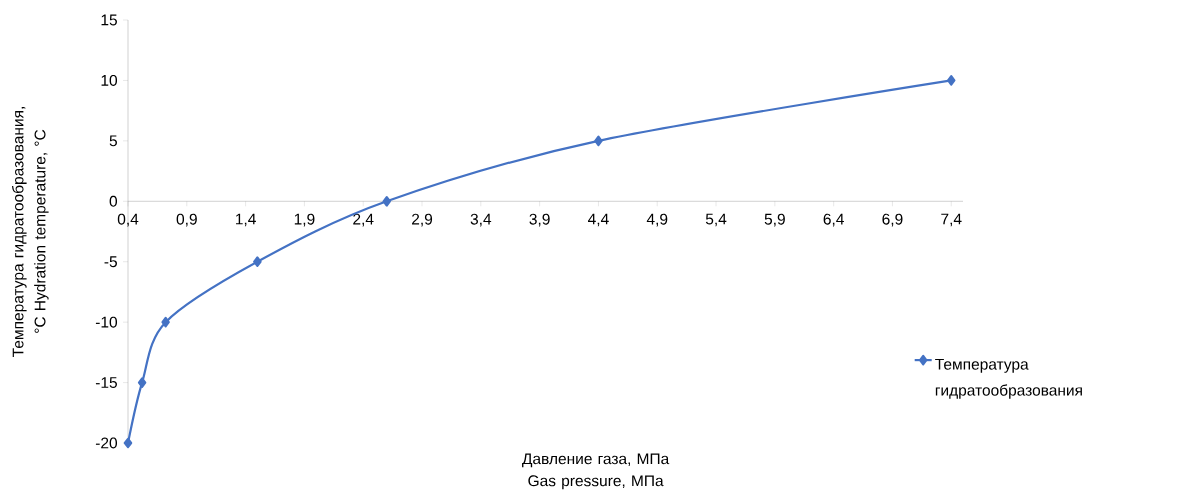 The height and width of the screenshot is (498, 1188). I want to click on y-tick-label: 10, so click(109, 80).